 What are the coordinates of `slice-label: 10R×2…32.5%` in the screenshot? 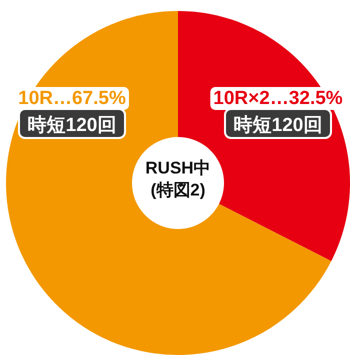 It's located at (278, 98).